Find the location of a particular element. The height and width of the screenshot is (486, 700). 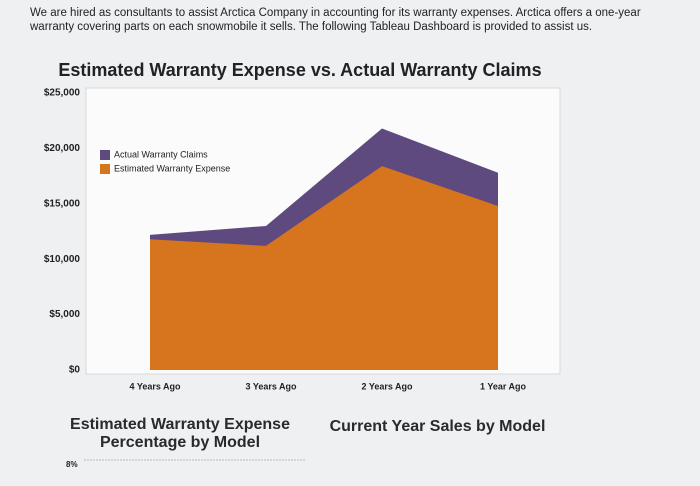

x-tick-label: 3 Years Ago is located at coordinates (271, 386).